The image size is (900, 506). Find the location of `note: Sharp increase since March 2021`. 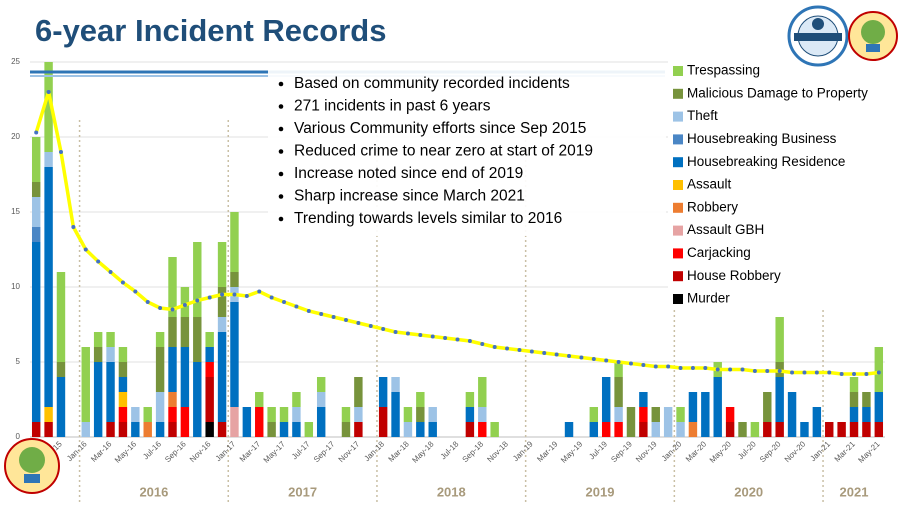

note: Sharp increase since March 2021 is located at coordinates (409, 196).